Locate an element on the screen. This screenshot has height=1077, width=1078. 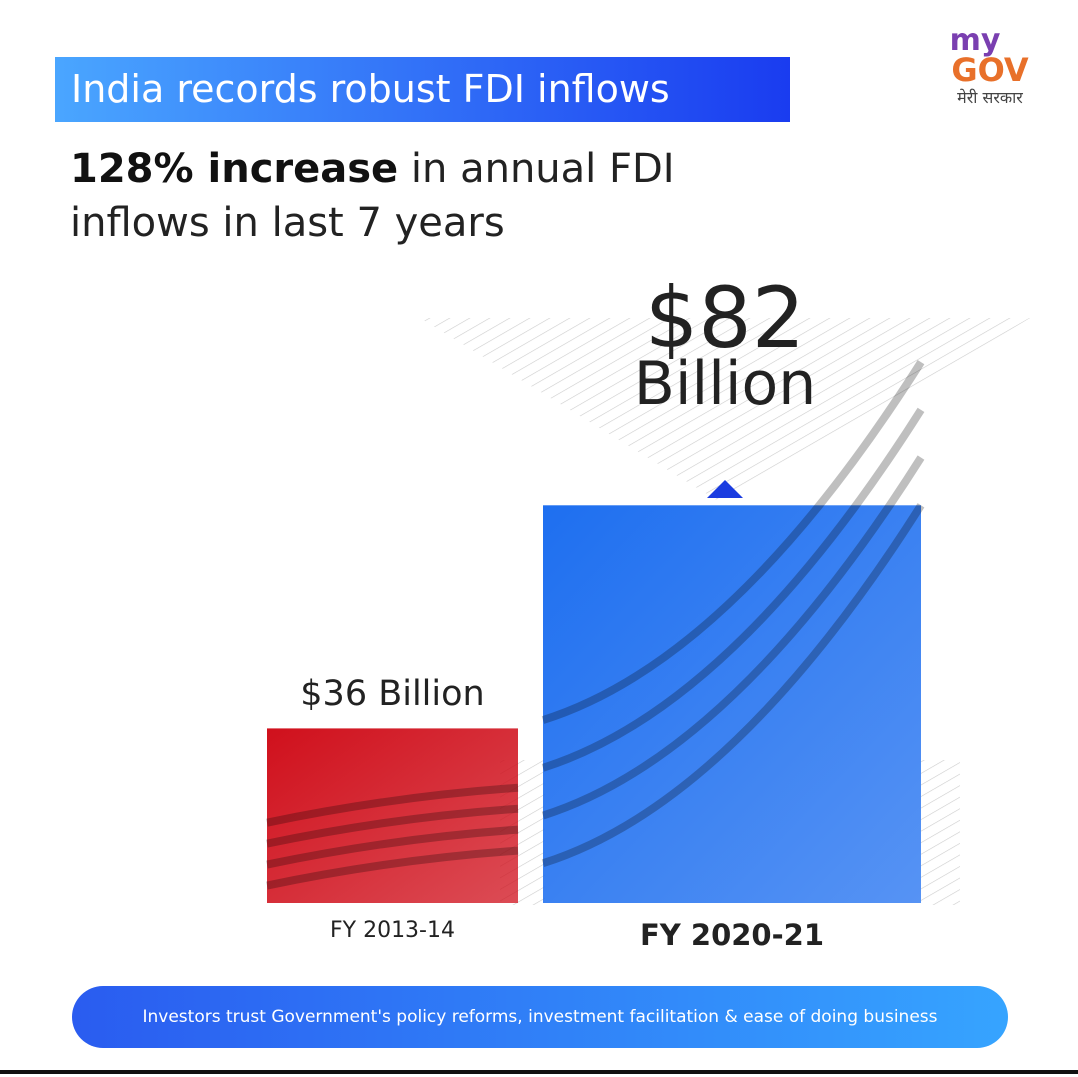
logo-top: my is located at coordinates (975, 40).